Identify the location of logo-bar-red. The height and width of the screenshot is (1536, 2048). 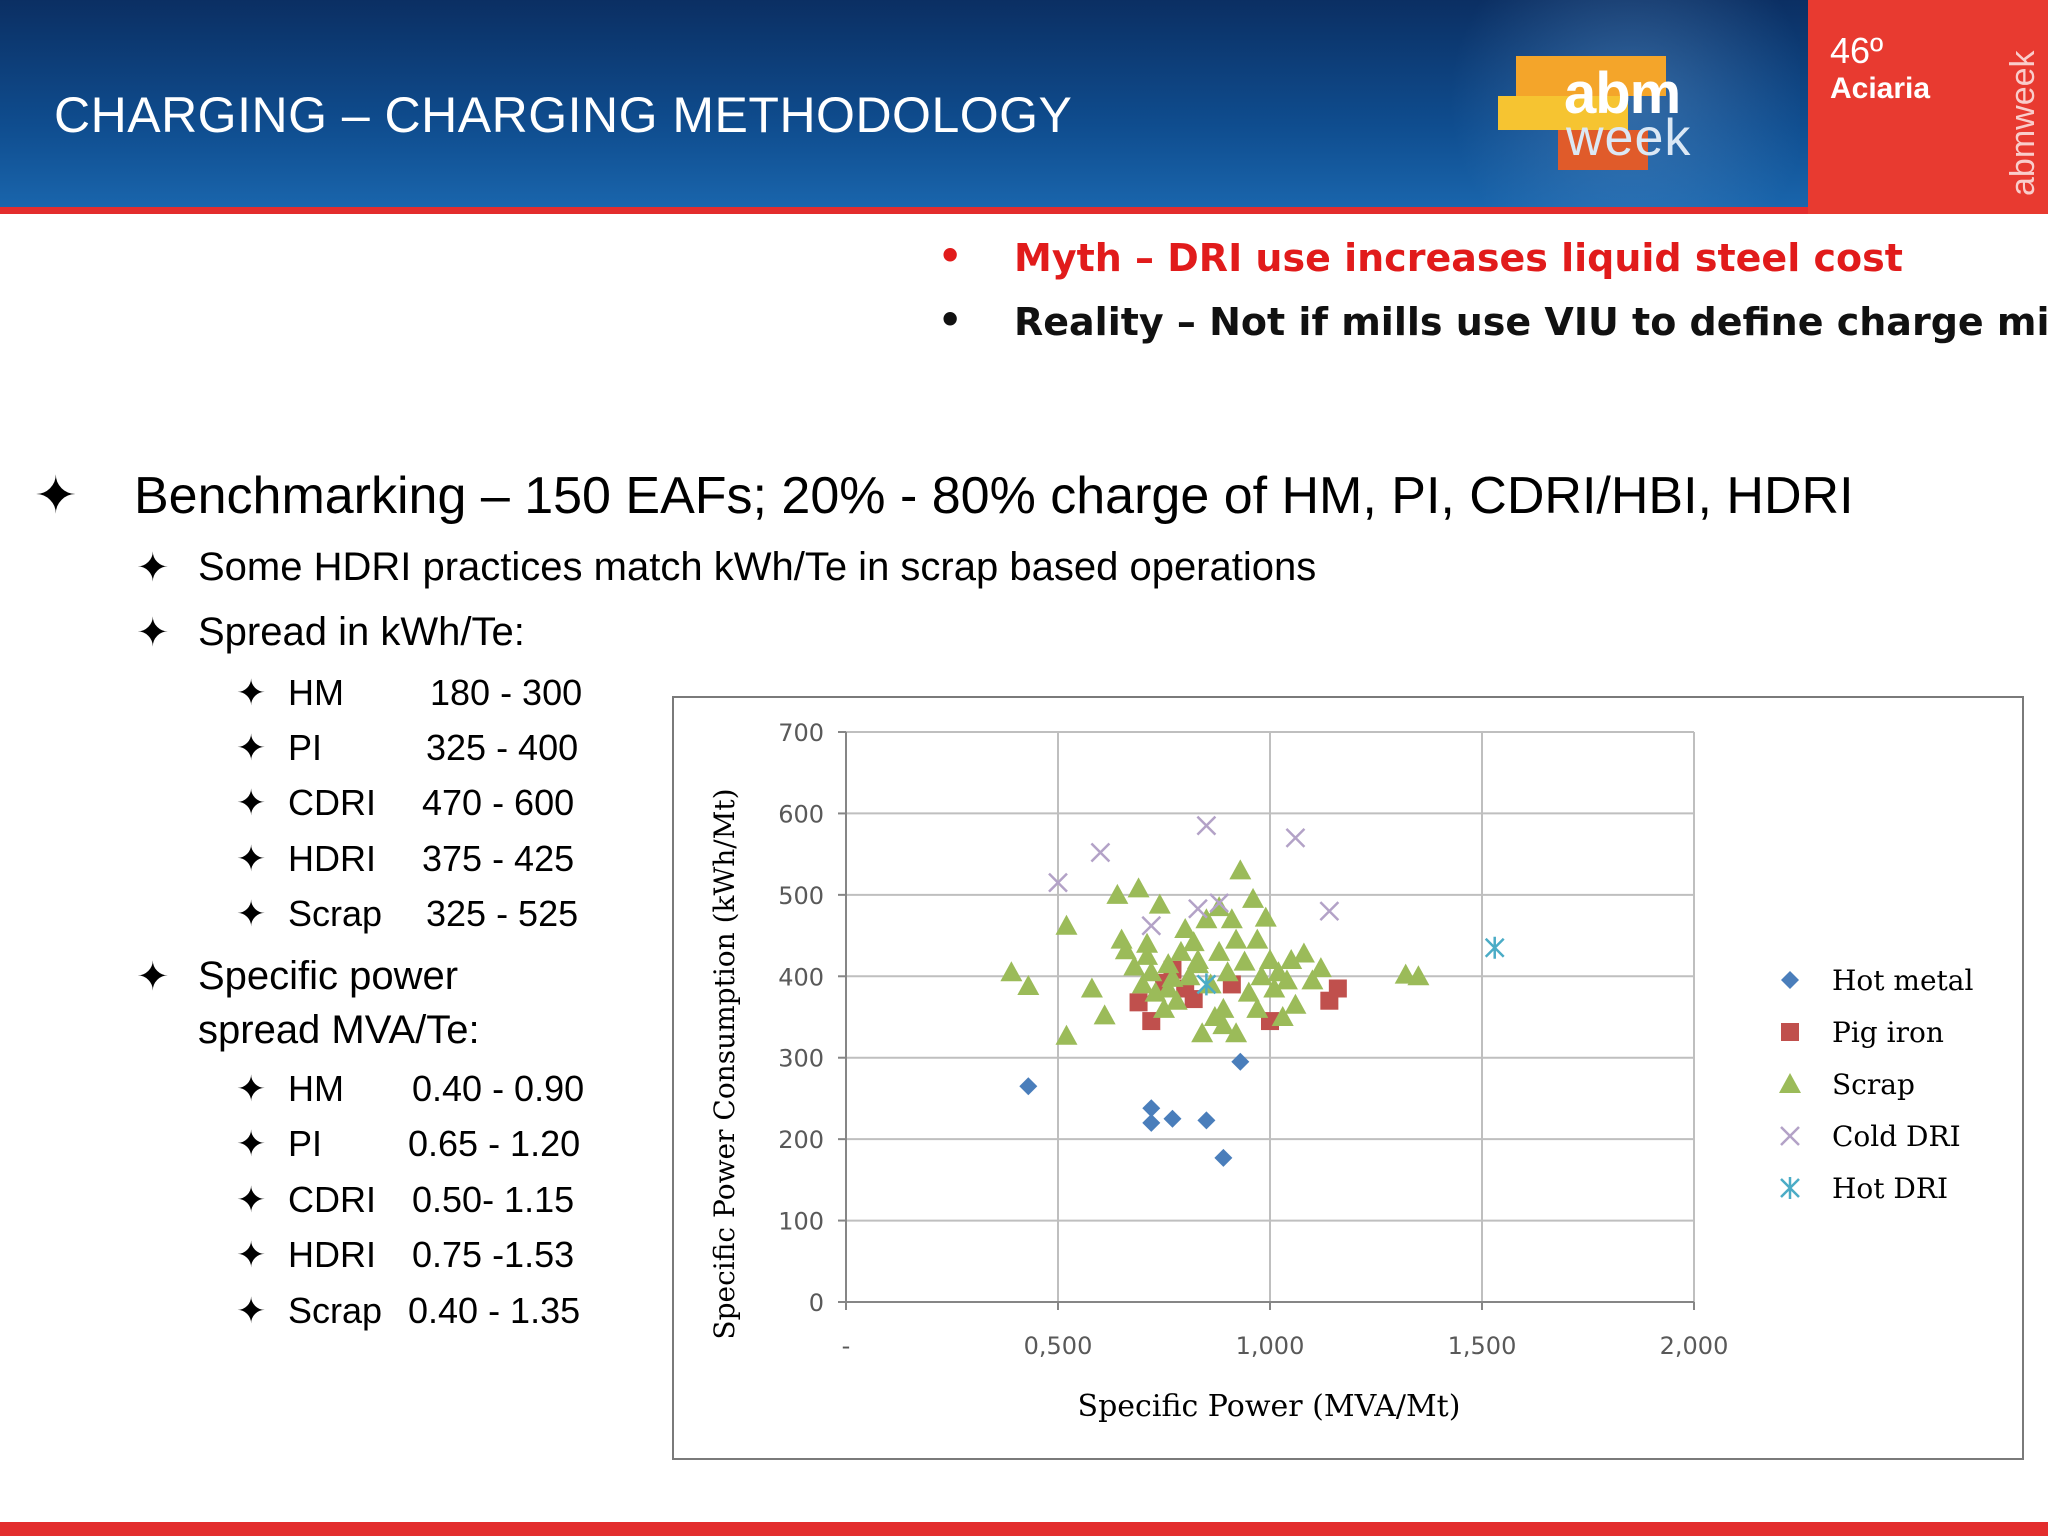
(1603, 150).